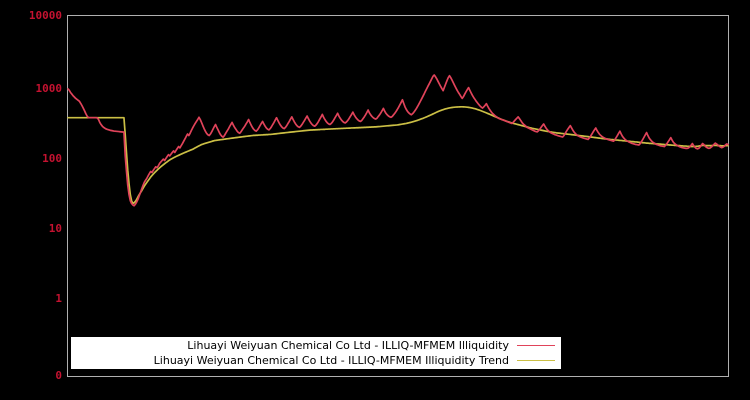 The height and width of the screenshot is (400, 750). I want to click on y-axis-tick-10000: 10000, so click(45, 15).